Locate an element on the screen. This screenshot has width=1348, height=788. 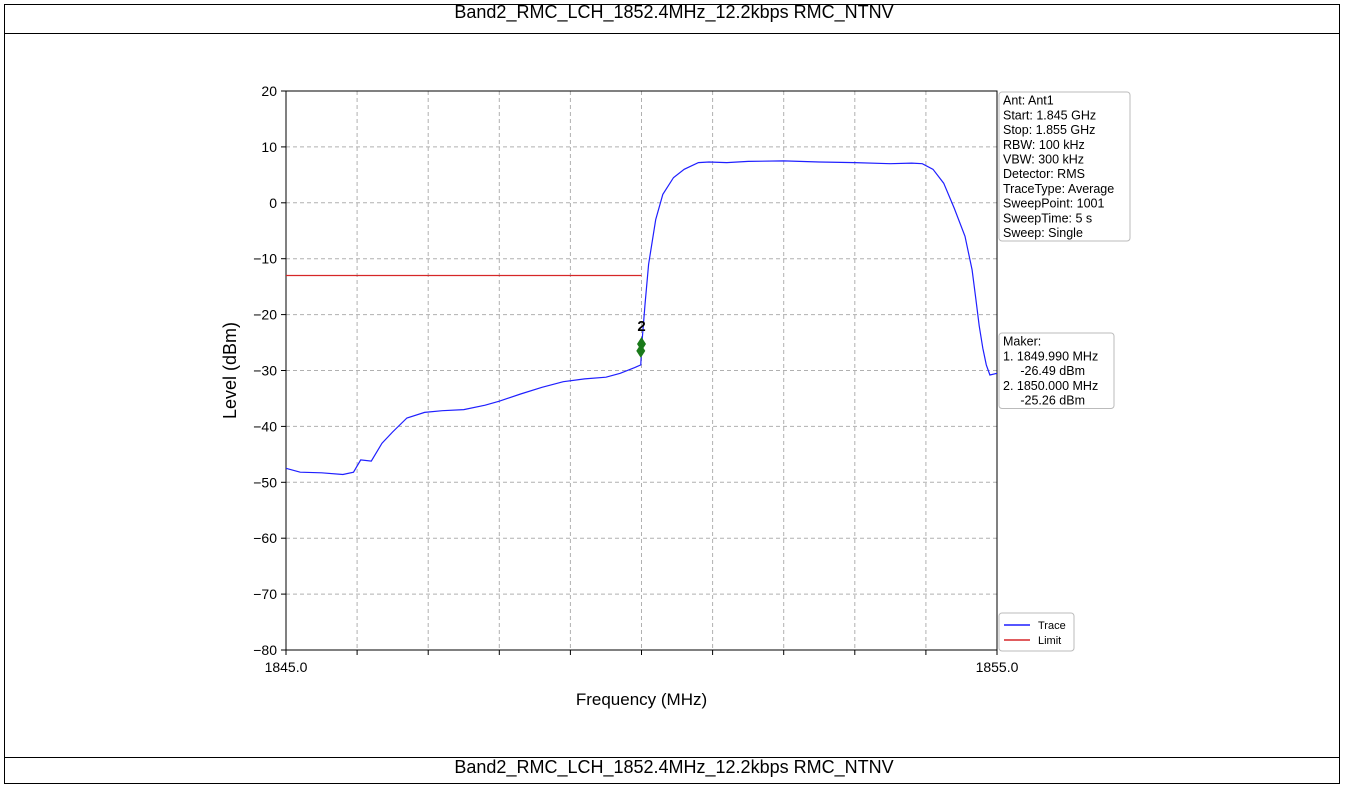
y-tick-label: −70 is located at coordinates (265, 594).